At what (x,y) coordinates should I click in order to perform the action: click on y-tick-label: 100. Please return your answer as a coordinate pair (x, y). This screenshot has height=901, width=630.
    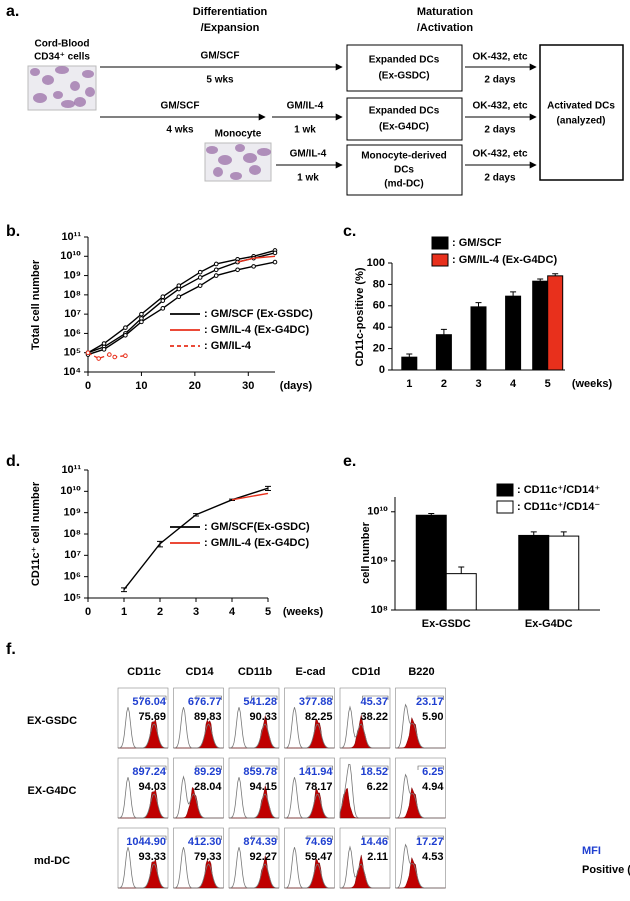
    Looking at the image, I should click on (376, 263).